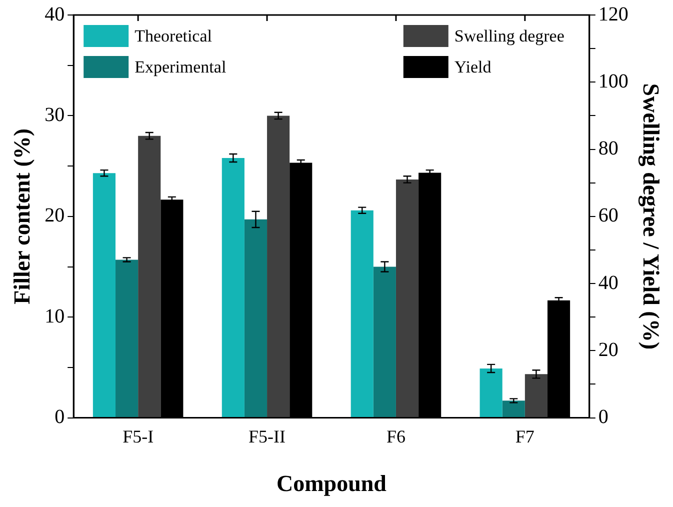  Describe the element at coordinates (608, 349) in the screenshot. I see `y2-tick-label: 20` at that location.